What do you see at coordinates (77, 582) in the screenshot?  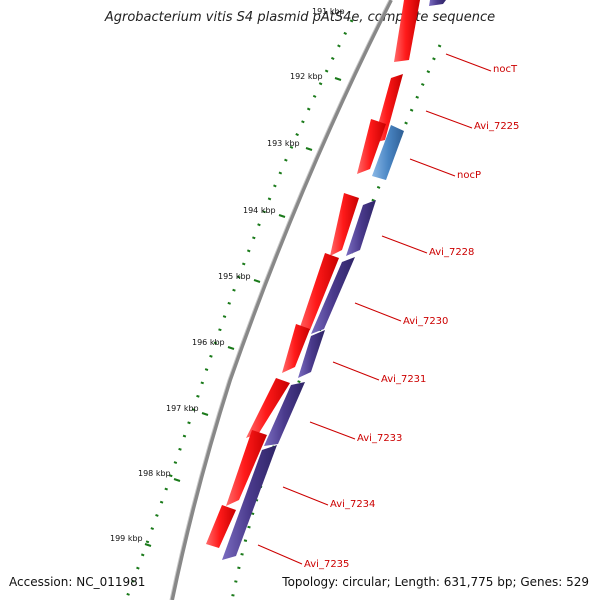 I see `accession-text: Accession: NC_011981` at bounding box center [77, 582].